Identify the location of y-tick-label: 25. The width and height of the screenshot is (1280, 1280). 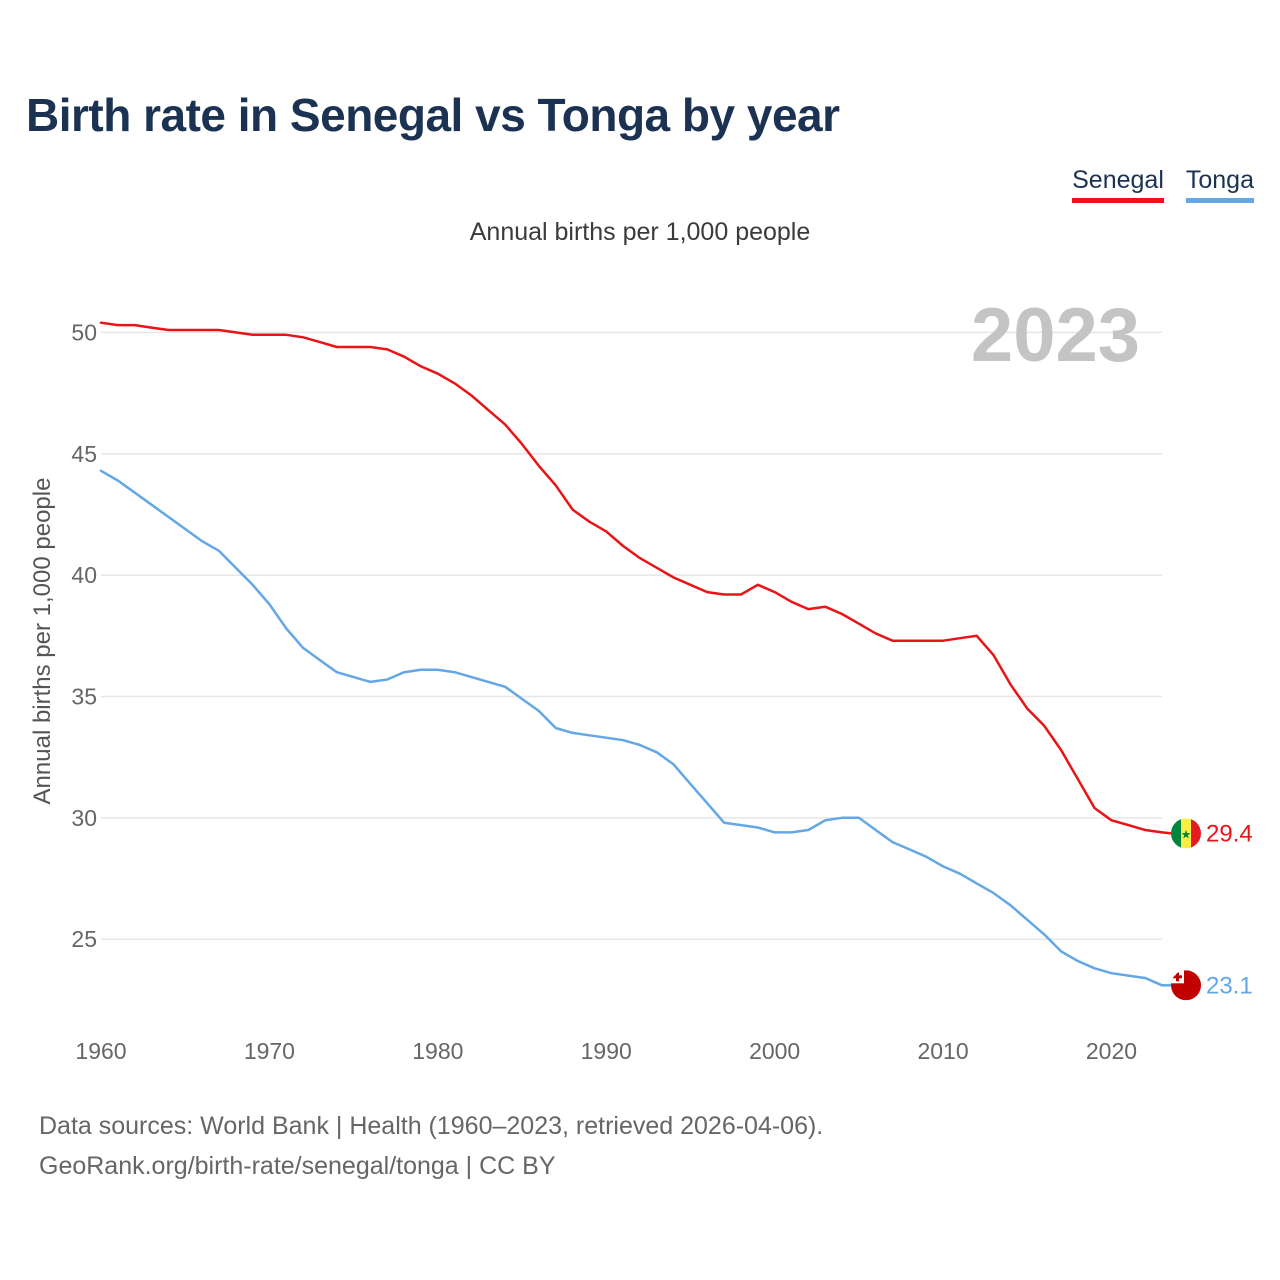
(84, 939).